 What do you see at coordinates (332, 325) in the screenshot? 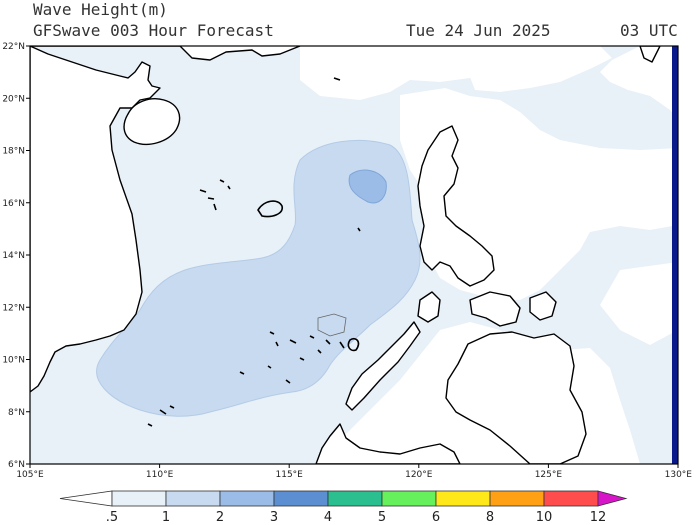
I see `reef-outline` at bounding box center [332, 325].